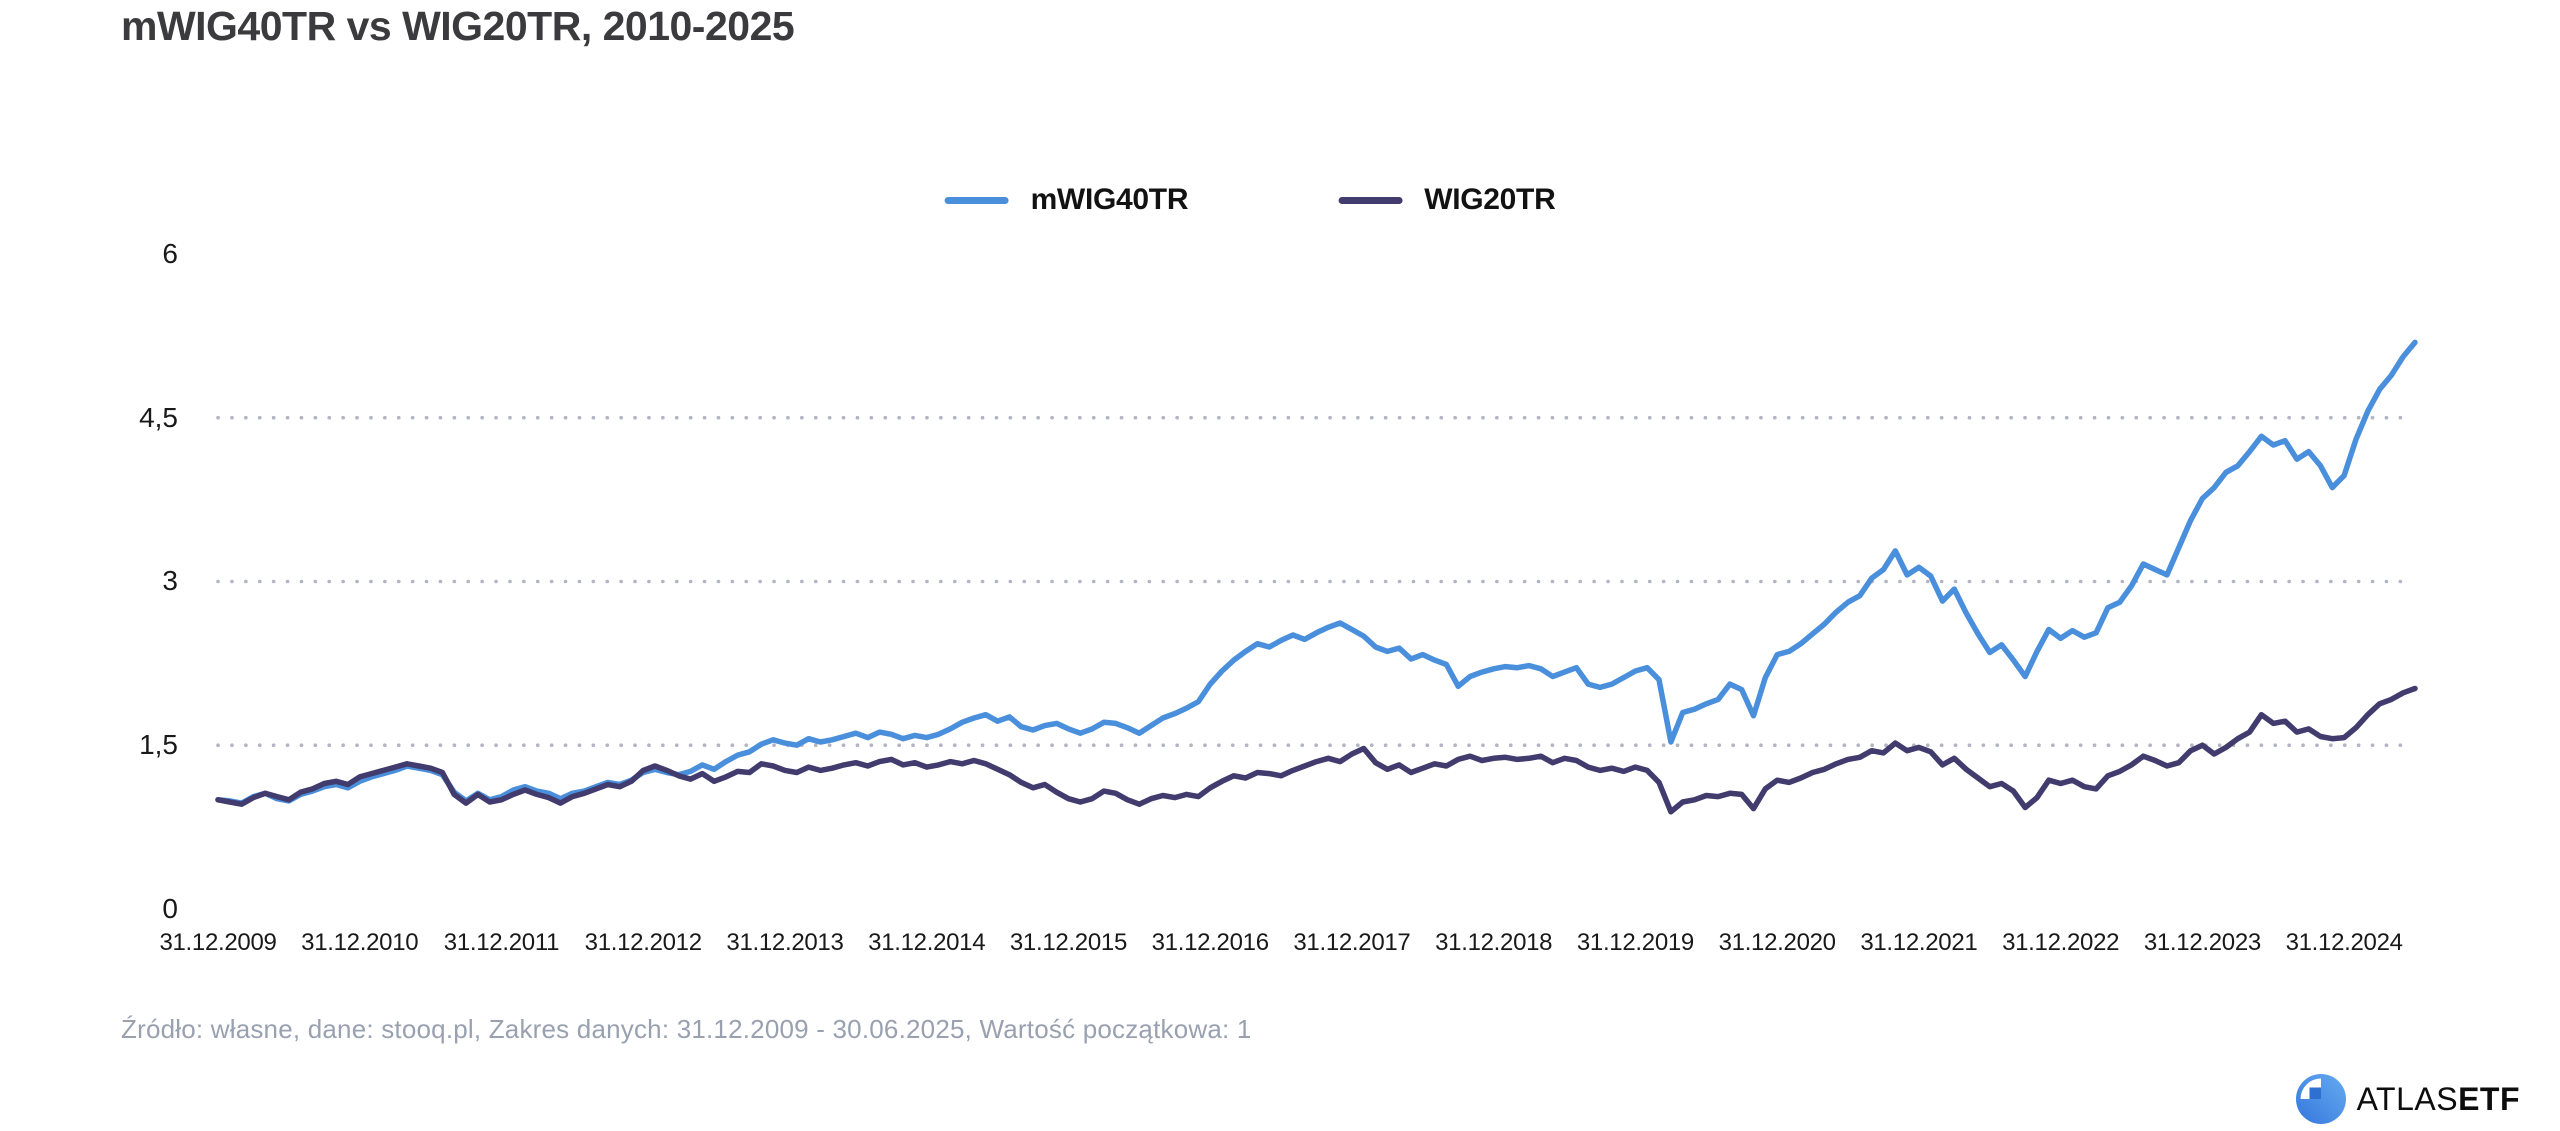 The height and width of the screenshot is (1131, 2560). I want to click on x-axis-label-31.12.2014: 31.12.2014, so click(927, 942).